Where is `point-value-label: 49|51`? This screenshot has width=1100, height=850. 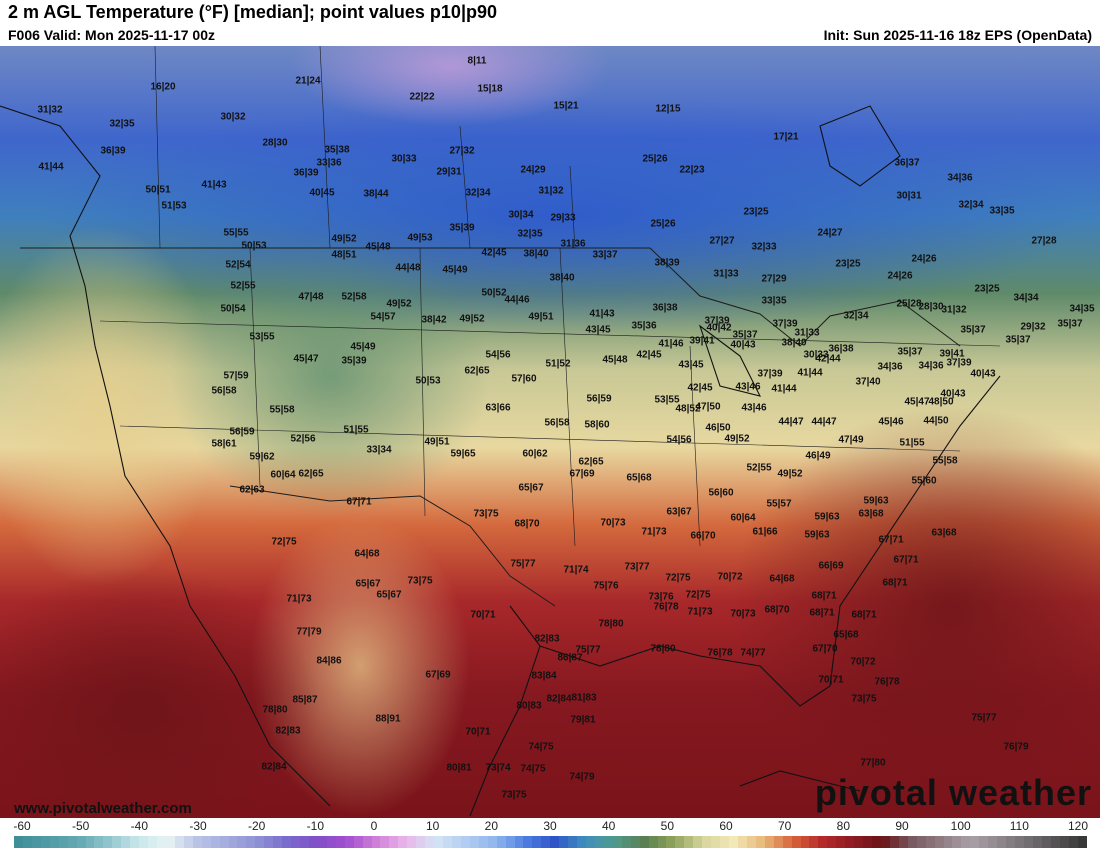
point-value-label: 49|51 is located at coordinates (541, 317).